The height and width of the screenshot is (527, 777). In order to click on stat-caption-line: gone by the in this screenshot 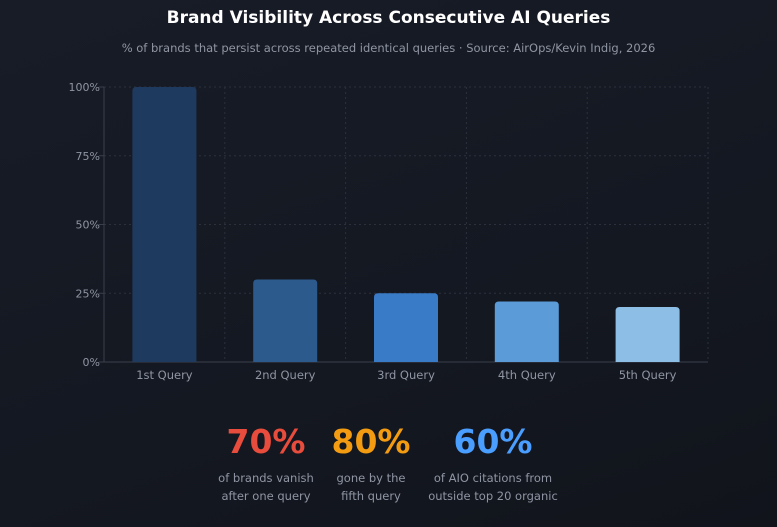, I will do `click(371, 478)`.